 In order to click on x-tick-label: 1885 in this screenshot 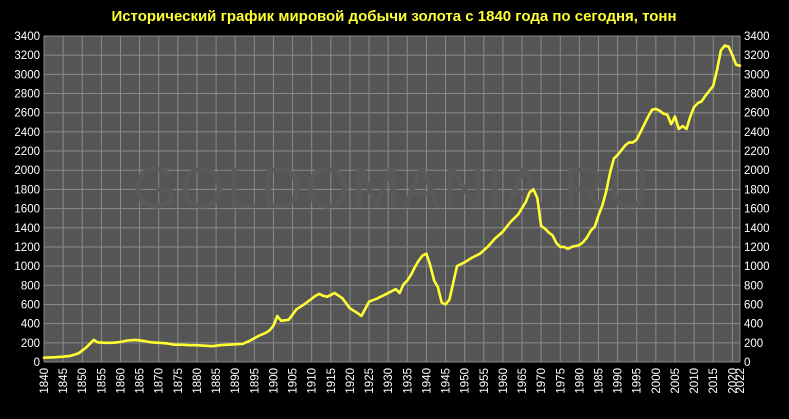, I will do `click(217, 381)`.